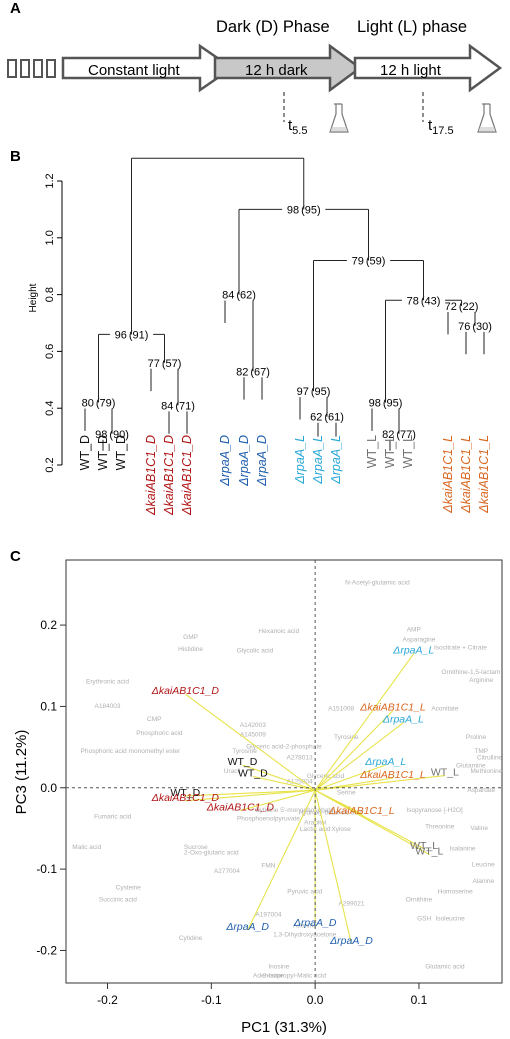 The width and height of the screenshot is (510, 1039). I want to click on light-box-label: 12 h light, so click(411, 70).